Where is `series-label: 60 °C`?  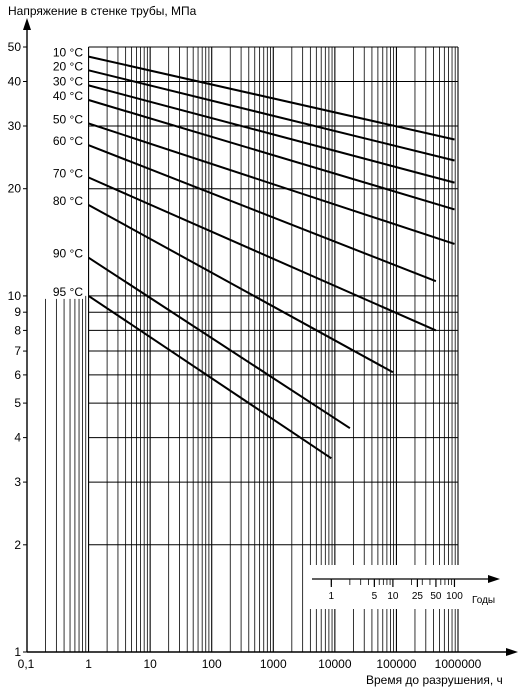
series-label: 60 °C is located at coordinates (68, 141).